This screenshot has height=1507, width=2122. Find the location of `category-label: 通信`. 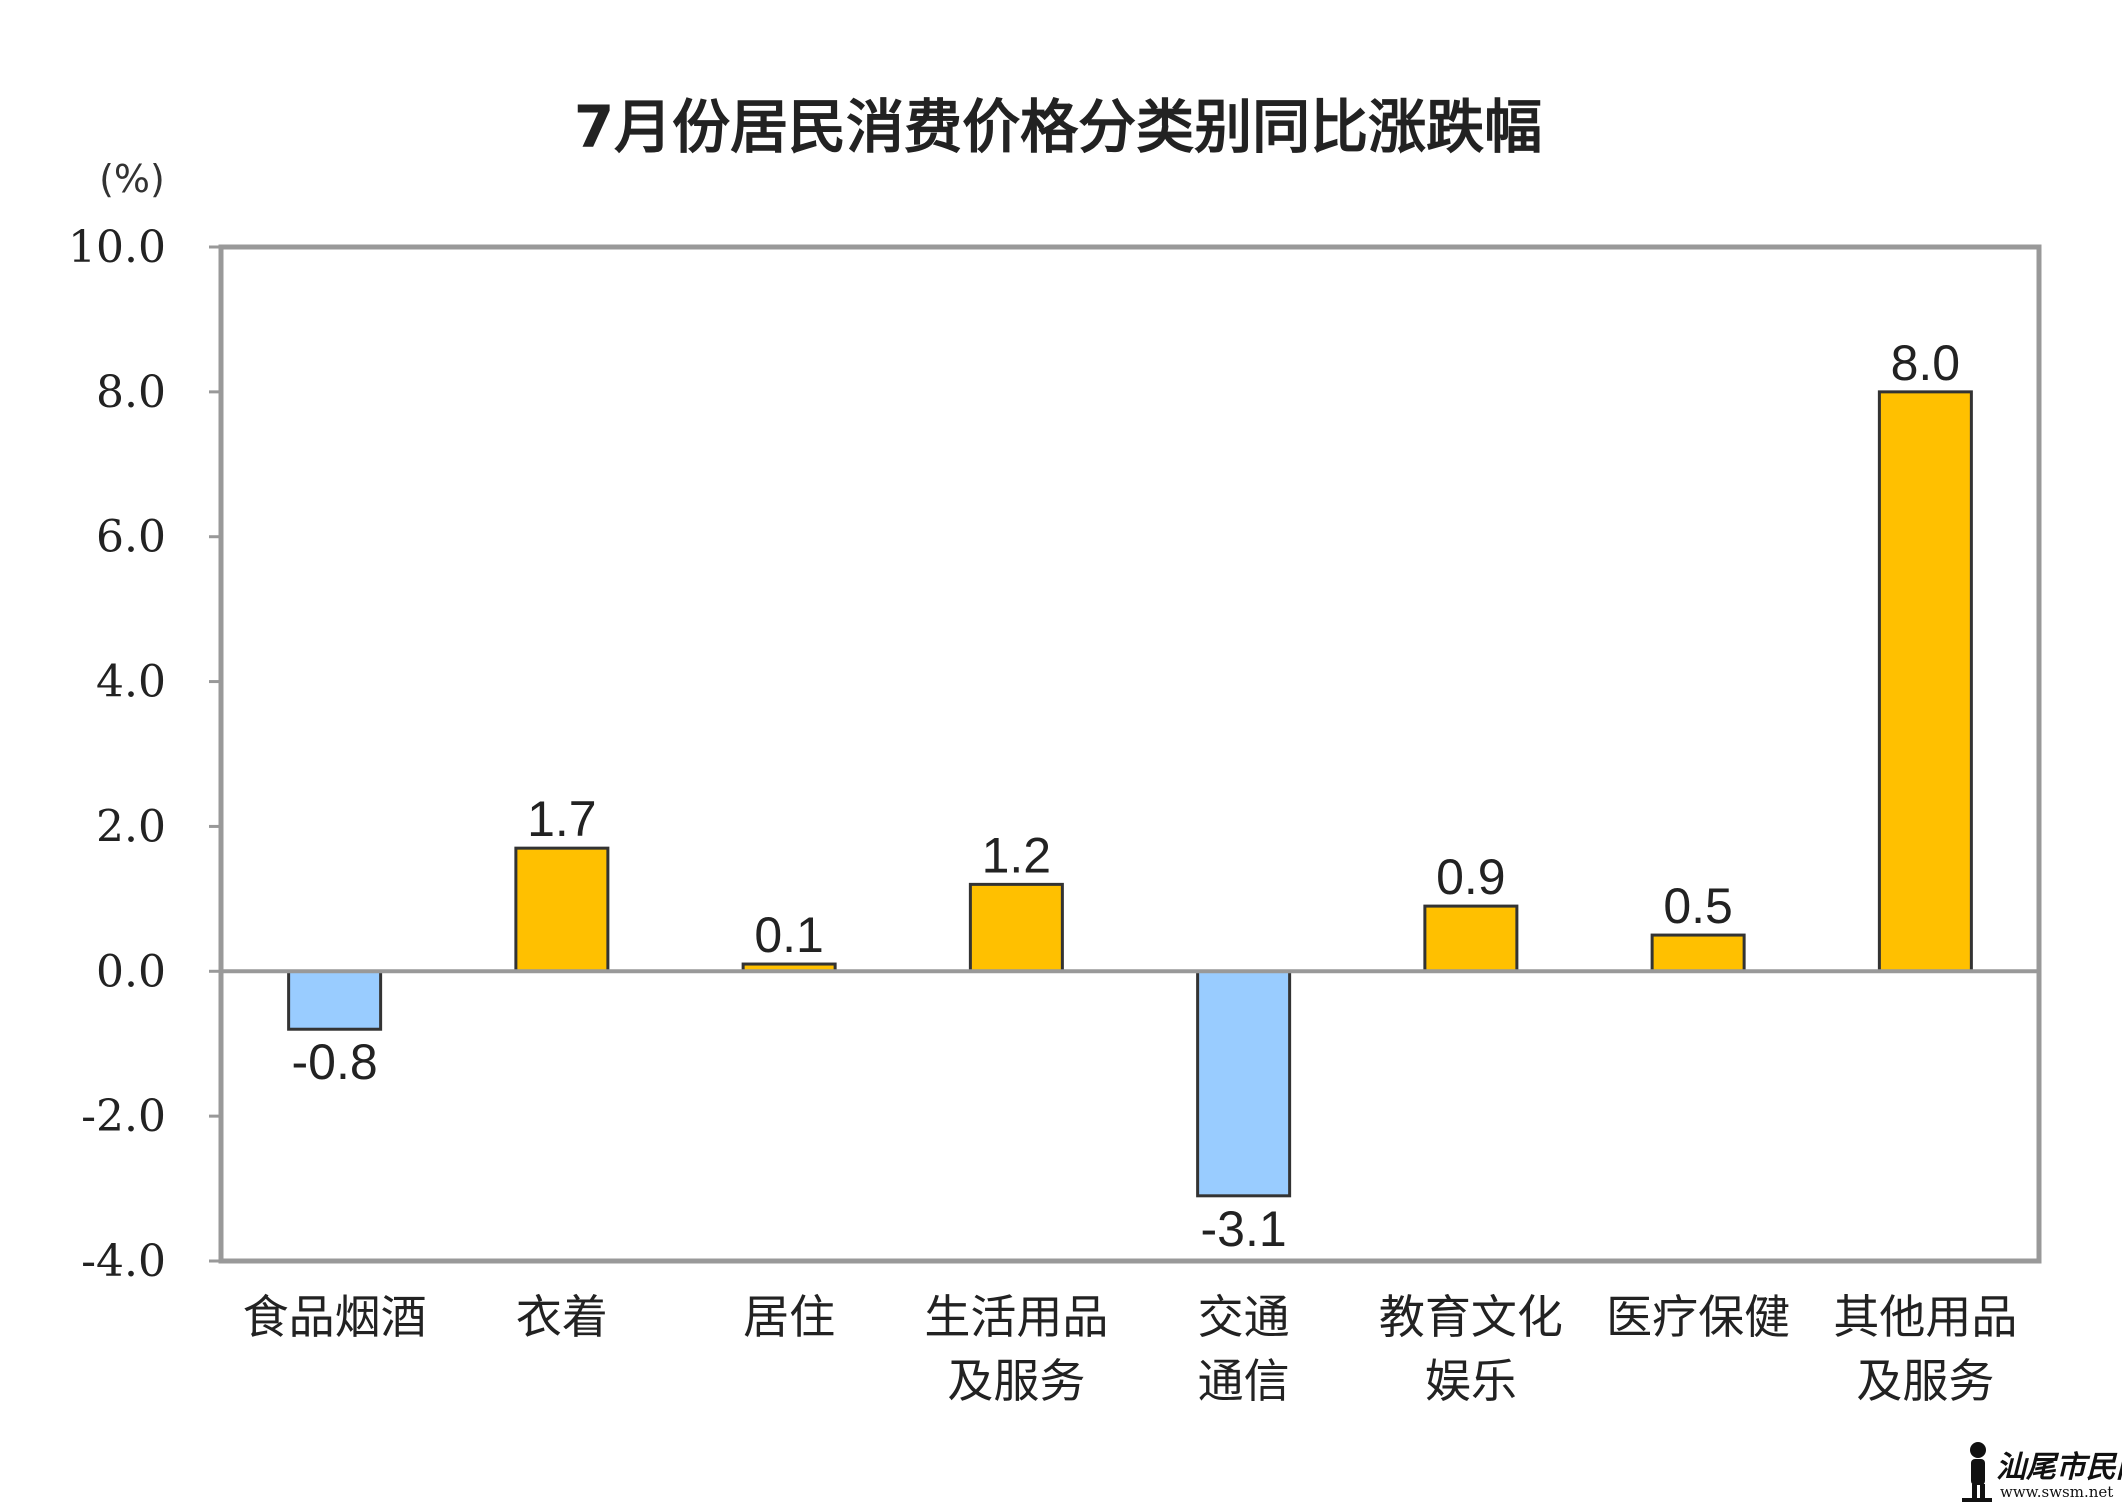

category-label: 通信 is located at coordinates (1244, 1381).